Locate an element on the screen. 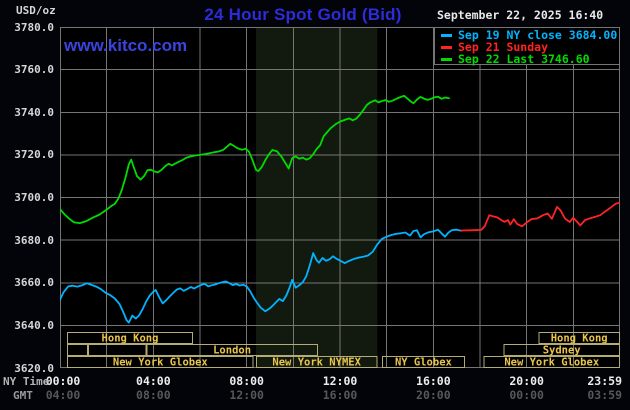 The width and height of the screenshot is (630, 410). y-tick-label: 3660.0 is located at coordinates (34, 283).